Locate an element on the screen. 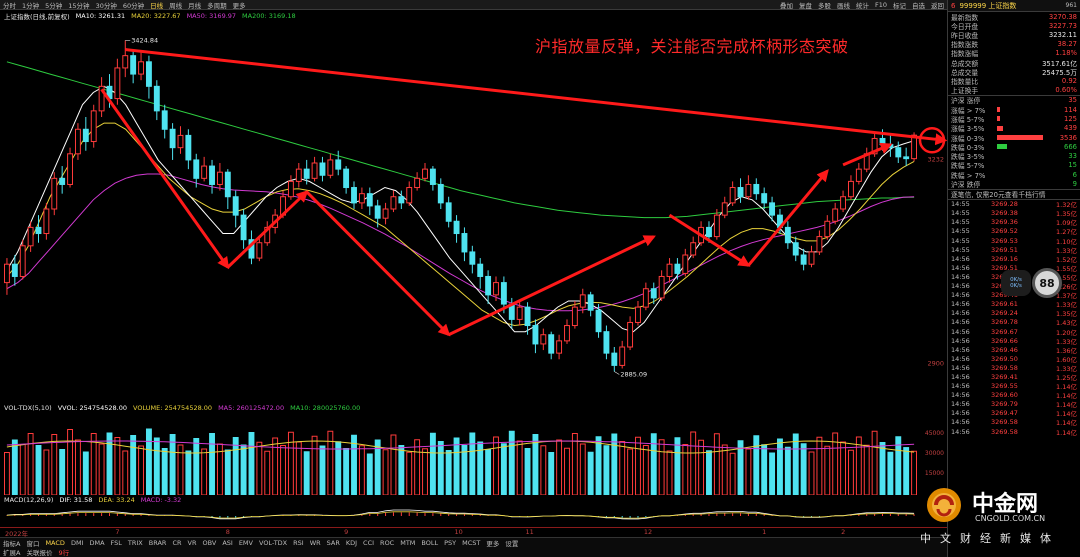 This screenshot has width=1080, height=557. indicator-tab: EMV is located at coordinates (245, 542).